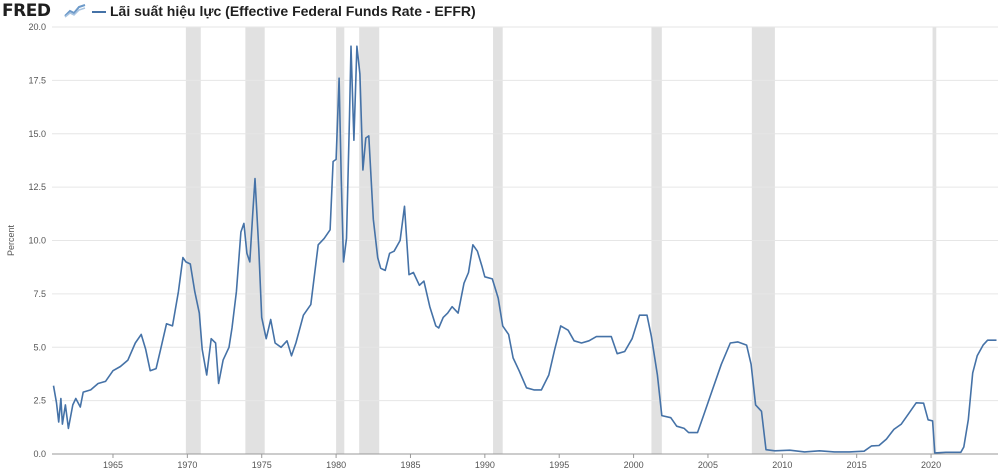 The height and width of the screenshot is (475, 1000). Describe the element at coordinates (113, 465) in the screenshot. I see `x-tick-label: 1965` at that location.